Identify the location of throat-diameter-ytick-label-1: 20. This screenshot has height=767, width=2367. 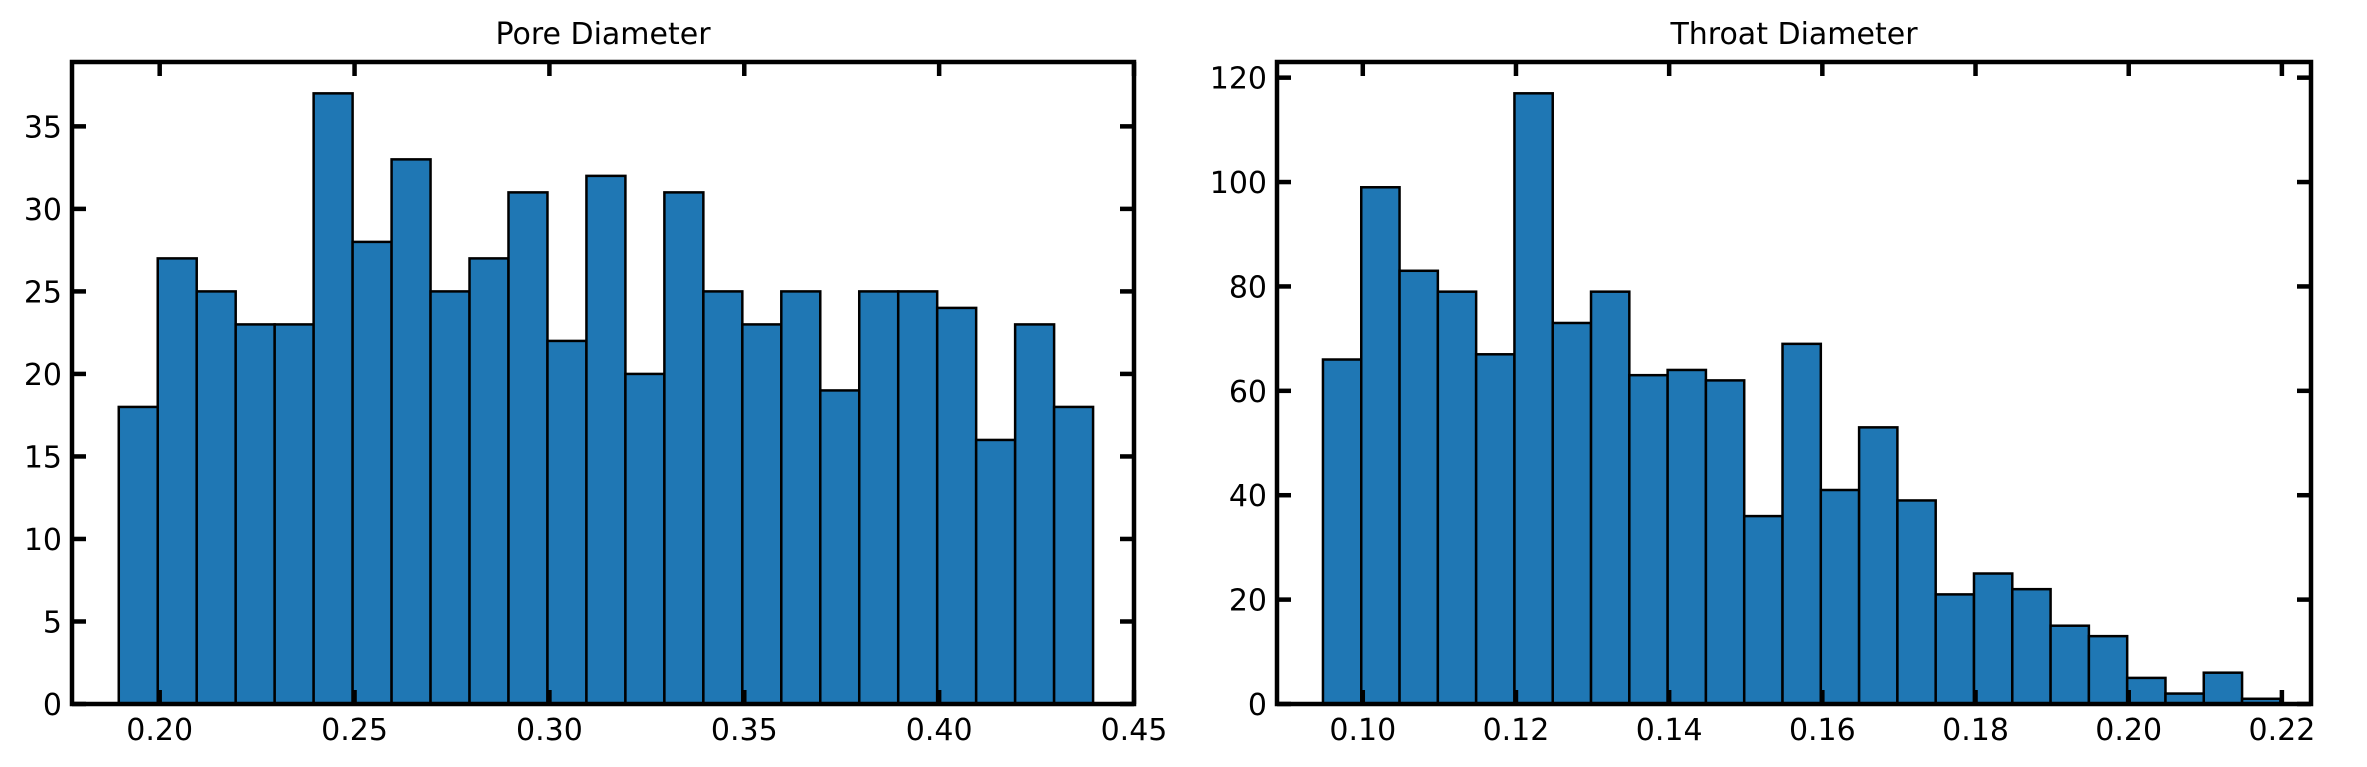
(1248, 601).